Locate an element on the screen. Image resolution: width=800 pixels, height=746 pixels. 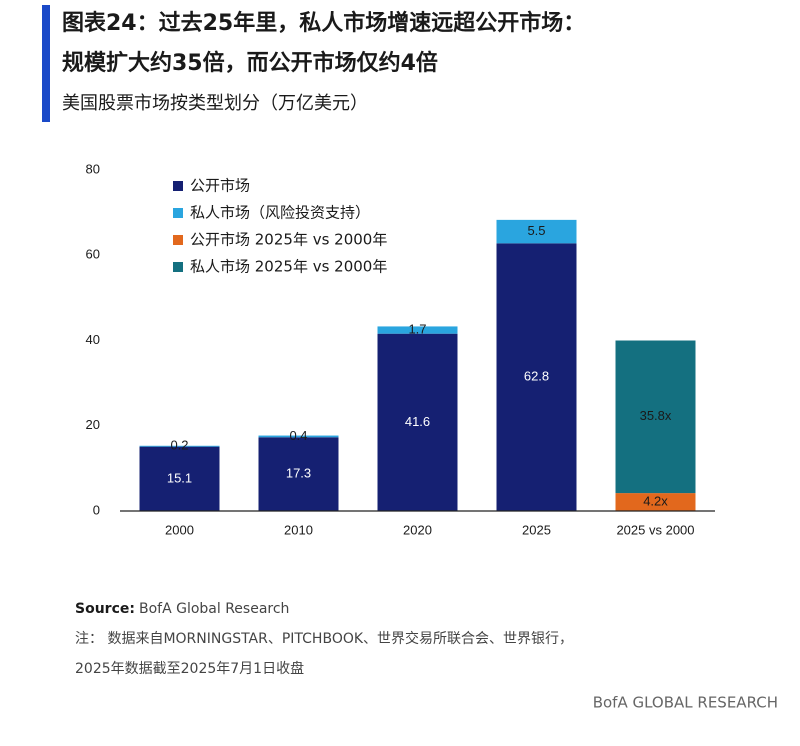
data-label: 0.4 is located at coordinates (298, 435).